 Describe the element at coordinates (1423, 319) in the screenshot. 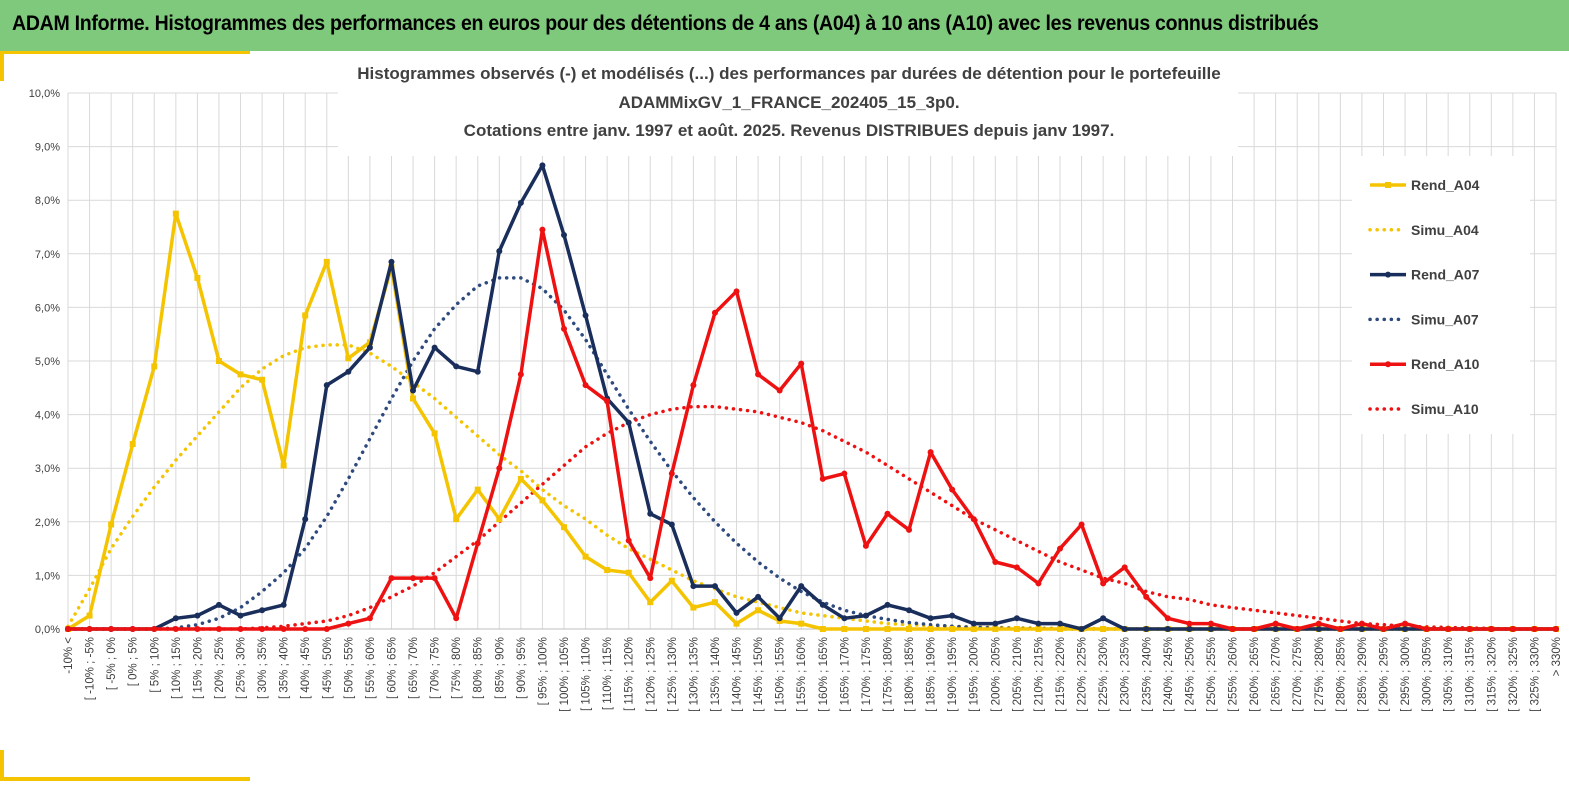

I see `legend-item: Simu_A07` at that location.